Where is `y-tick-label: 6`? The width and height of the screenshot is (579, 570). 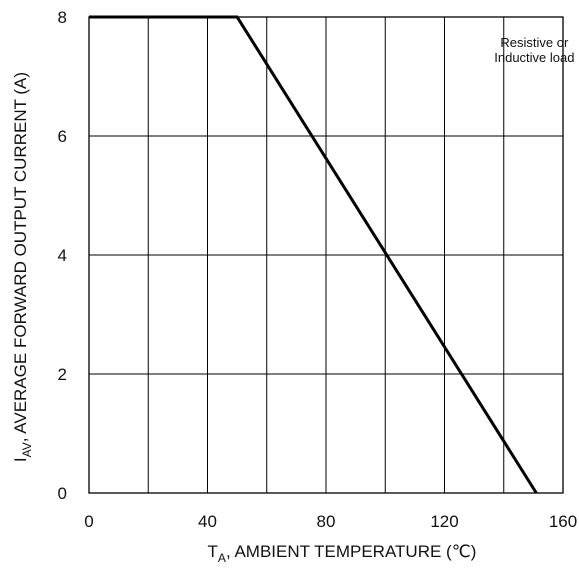 y-tick-label: 6 is located at coordinates (62, 136).